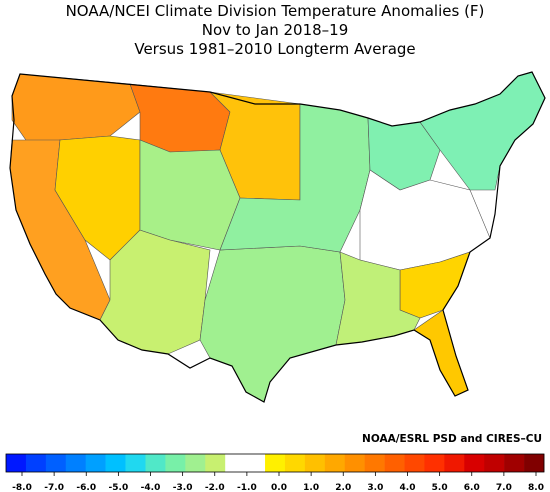 This screenshot has width=550, height=492. Describe the element at coordinates (86, 487) in the screenshot. I see `legend-label: -6.0` at that location.